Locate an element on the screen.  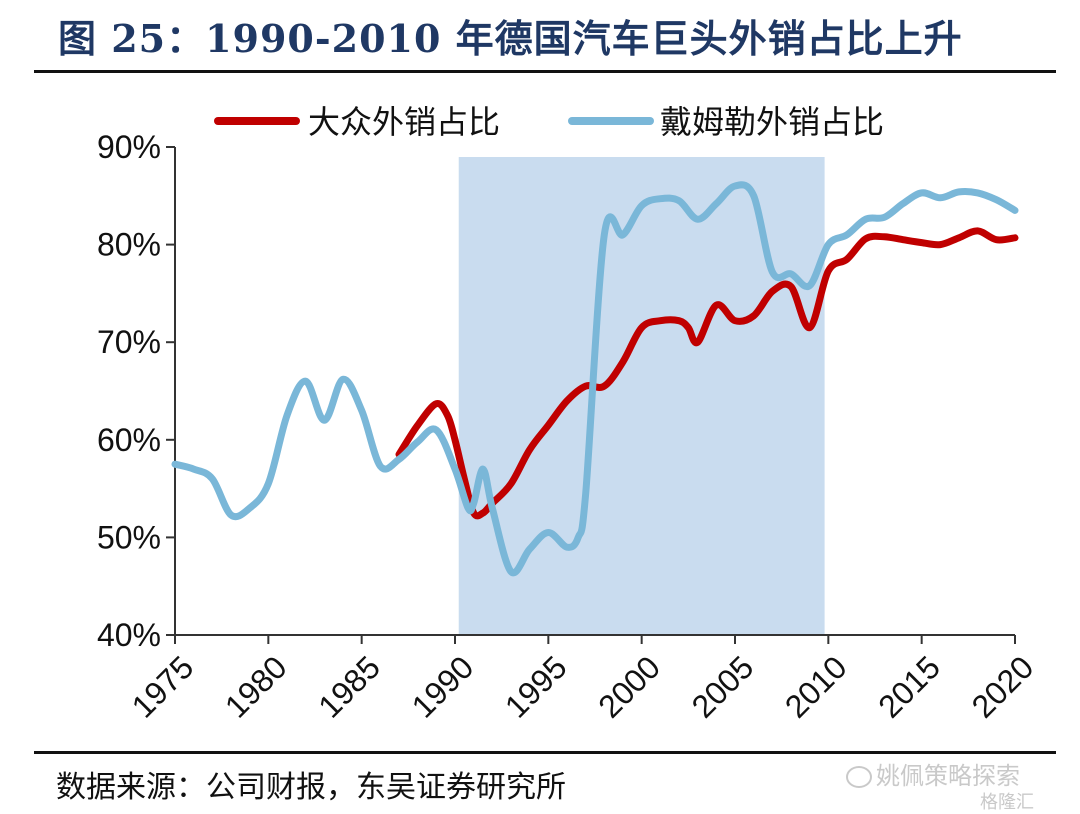
legend-label: 大众外销占比 is located at coordinates (404, 122).